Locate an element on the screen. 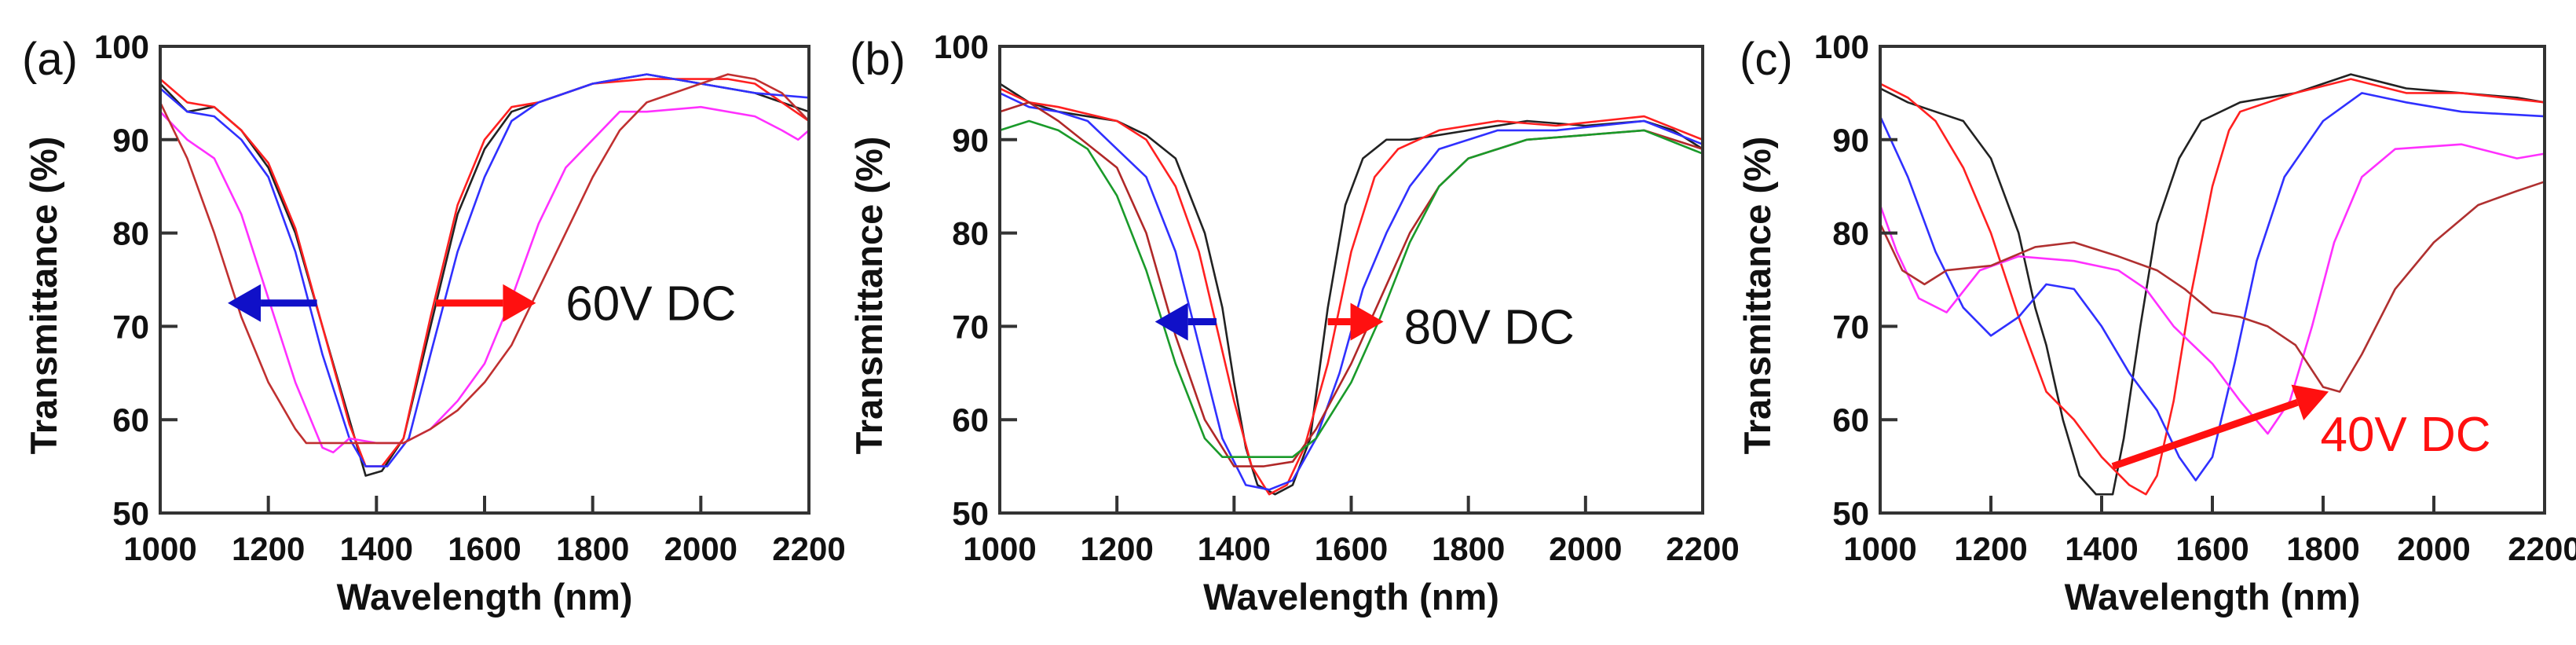  panel-label: (c) is located at coordinates (1766, 60).